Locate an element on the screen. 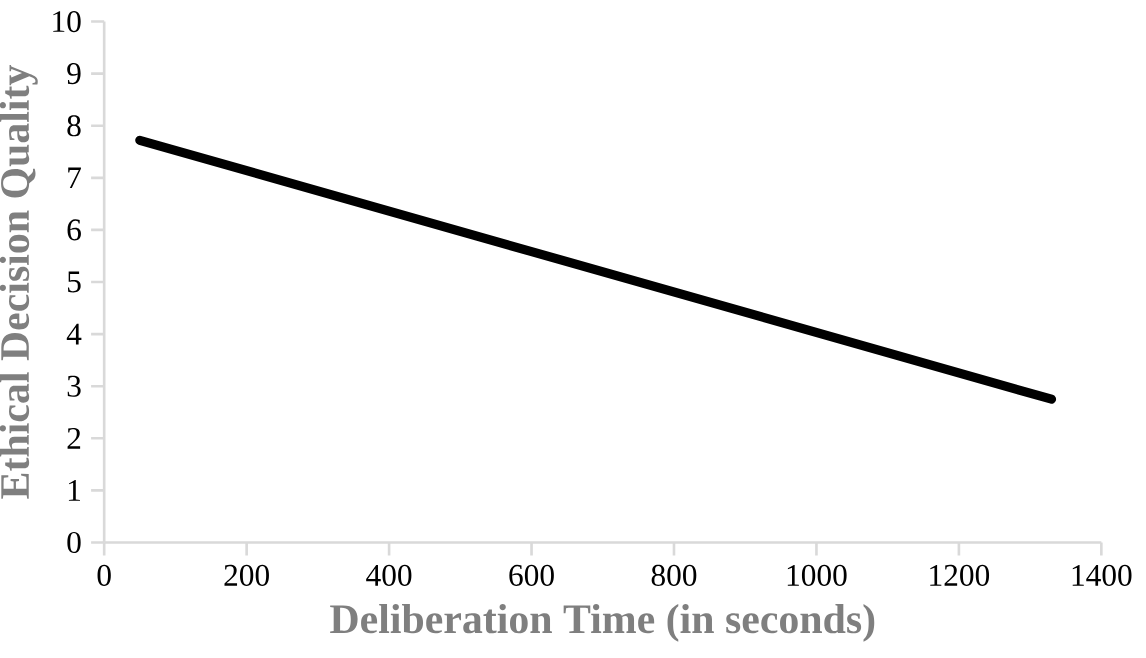  y-tick-label: 3 is located at coordinates (74, 386).